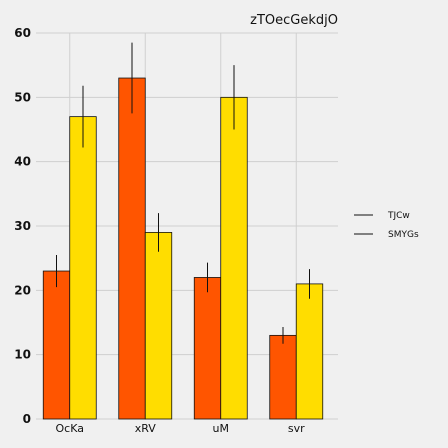 The height and width of the screenshot is (448, 448). Describe the element at coordinates (83, 268) in the screenshot. I see `bar-SMYGs-OcKa` at that location.